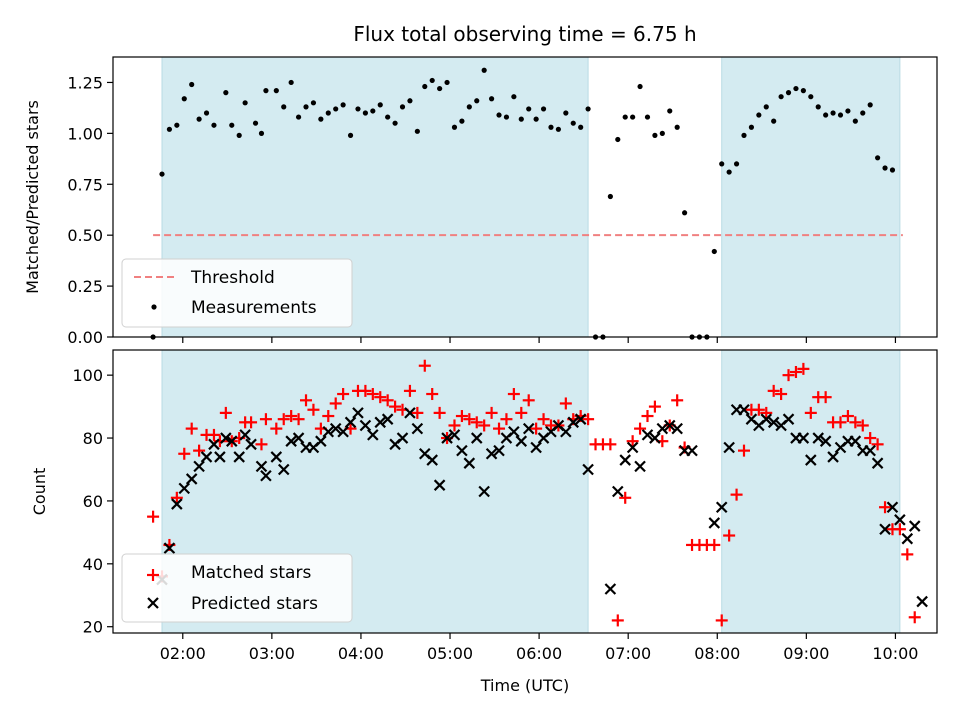  I want to click on top-x-ticks, so click(539, 340).